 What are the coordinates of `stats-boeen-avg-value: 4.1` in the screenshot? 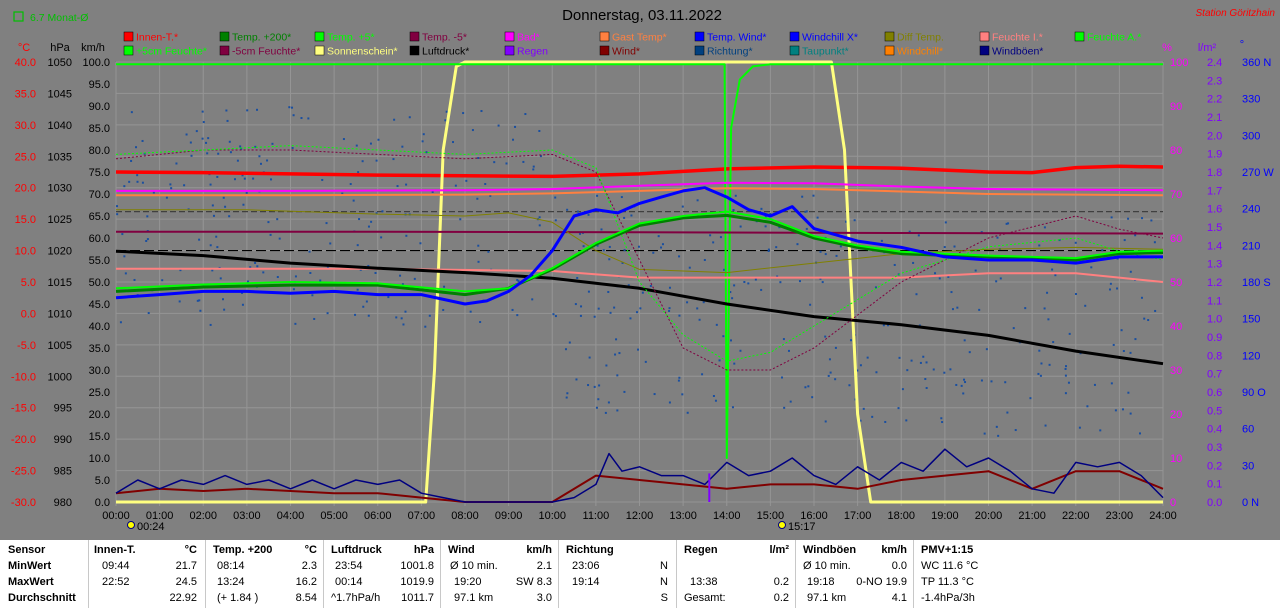 It's located at (899, 598).